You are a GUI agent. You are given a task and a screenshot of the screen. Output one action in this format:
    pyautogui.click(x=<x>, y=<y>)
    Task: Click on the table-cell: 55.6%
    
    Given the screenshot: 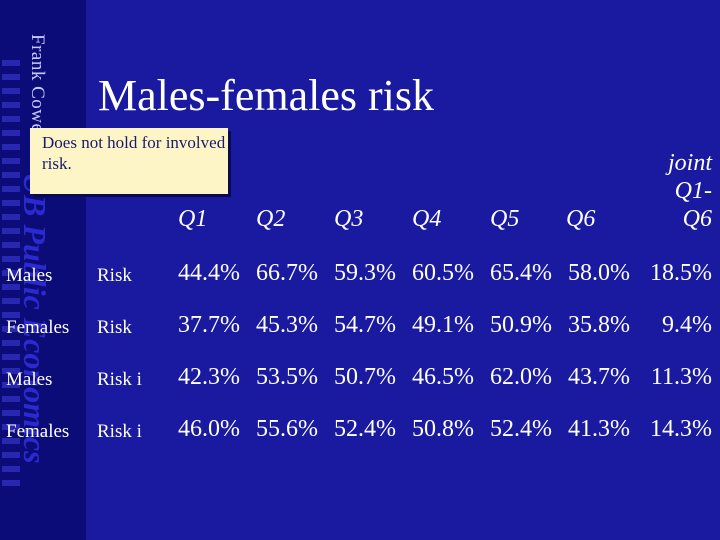 What is the action you would take?
    pyautogui.click(x=287, y=429)
    